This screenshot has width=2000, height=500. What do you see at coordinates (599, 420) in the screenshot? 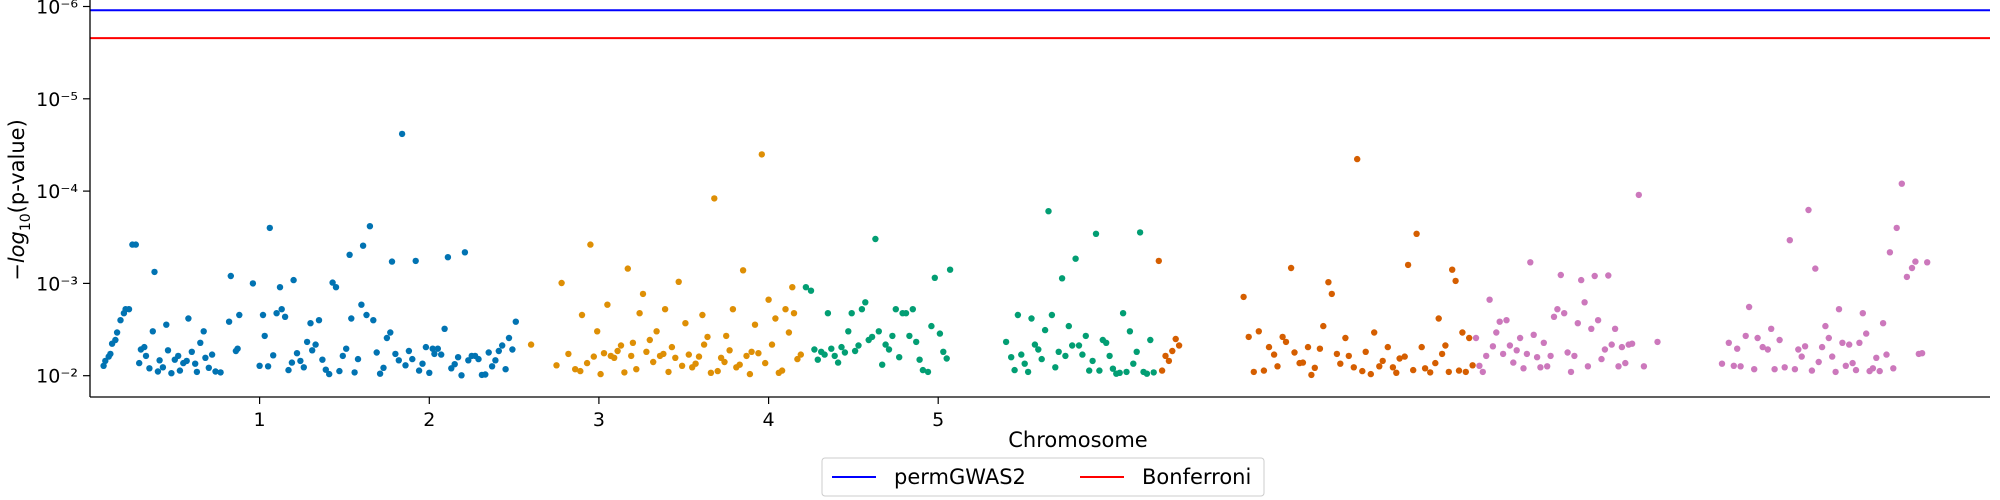
I see `x-tick-label-3: 3` at bounding box center [599, 420].